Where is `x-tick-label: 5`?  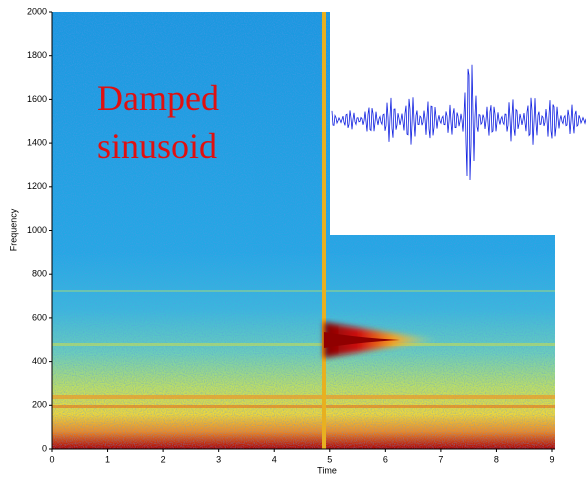 x-tick-label: 5 is located at coordinates (329, 459).